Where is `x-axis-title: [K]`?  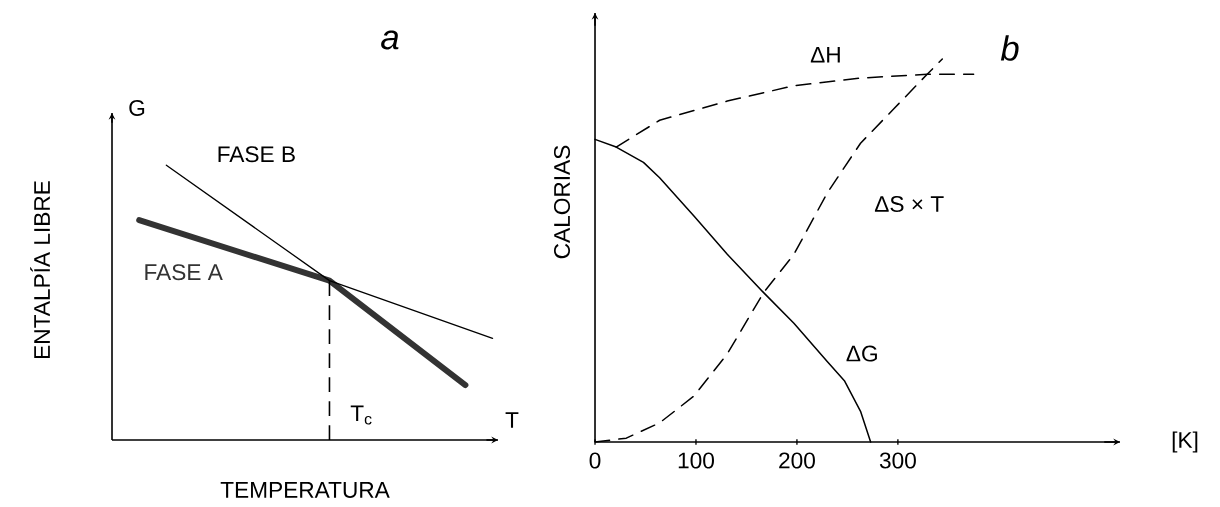 x-axis-title: [K] is located at coordinates (1185, 442).